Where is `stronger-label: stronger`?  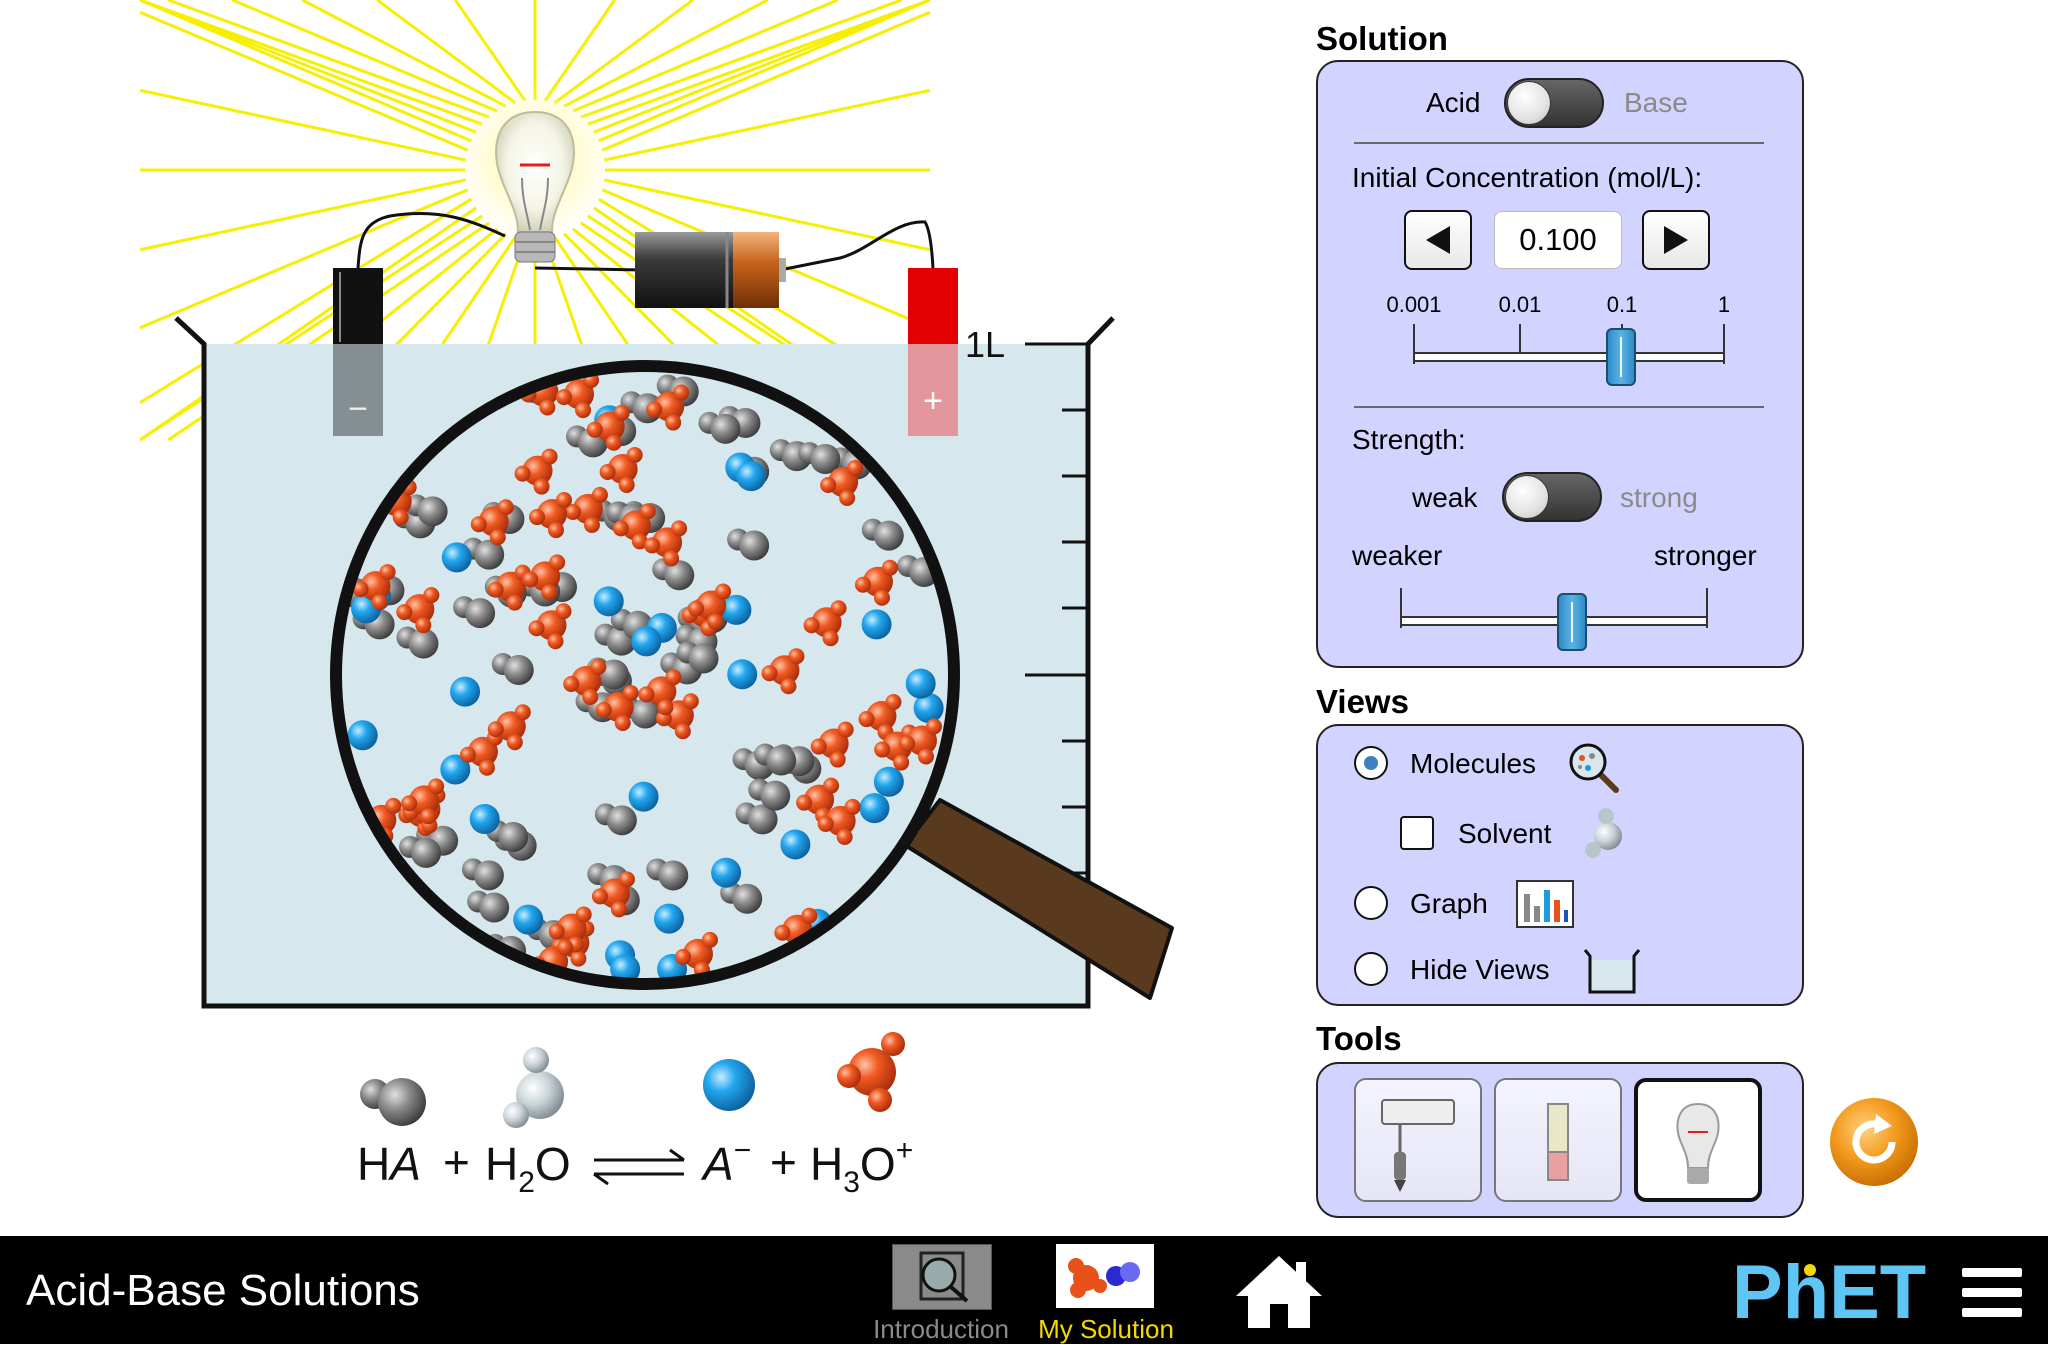
stronger-label: stronger is located at coordinates (1705, 555).